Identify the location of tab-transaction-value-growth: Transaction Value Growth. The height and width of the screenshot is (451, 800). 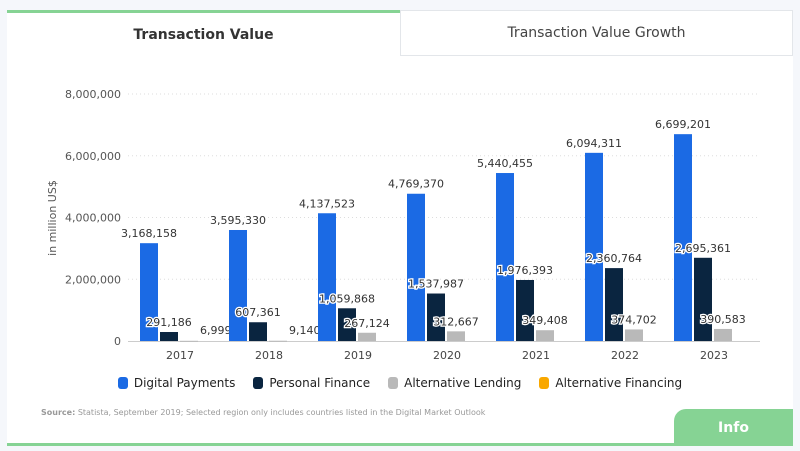
(596, 33).